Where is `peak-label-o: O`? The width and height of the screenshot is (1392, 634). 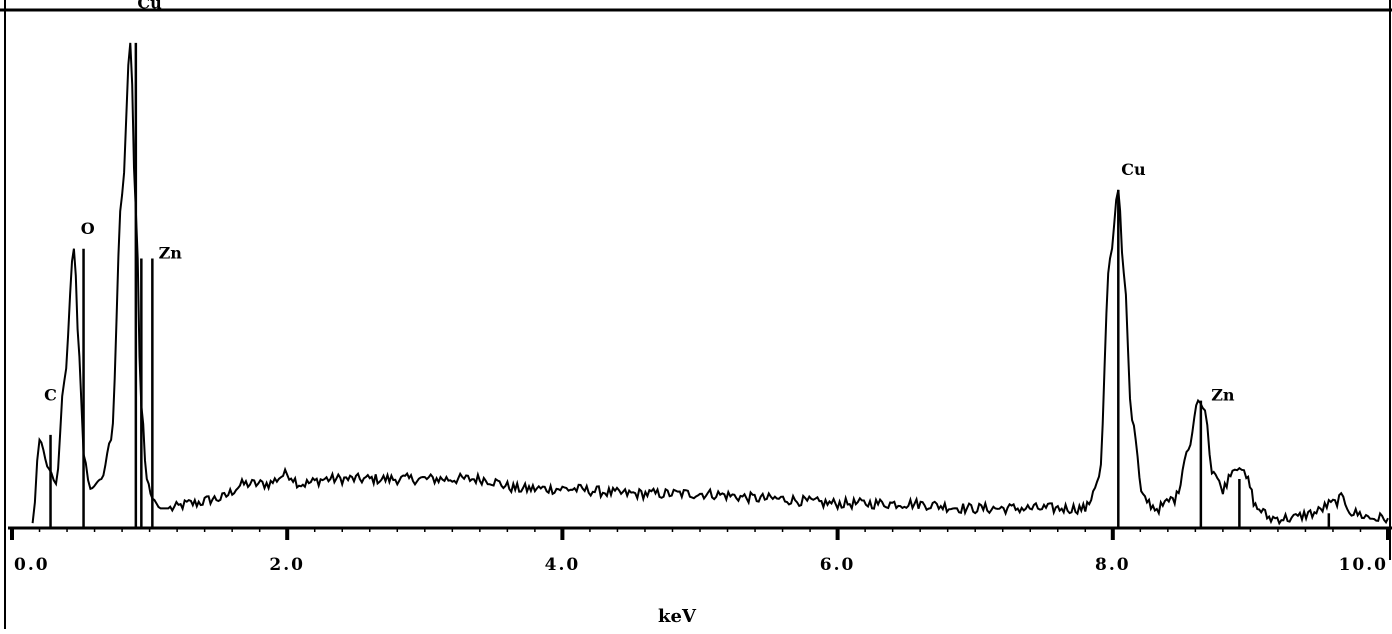
peak-label-o: O is located at coordinates (88, 228).